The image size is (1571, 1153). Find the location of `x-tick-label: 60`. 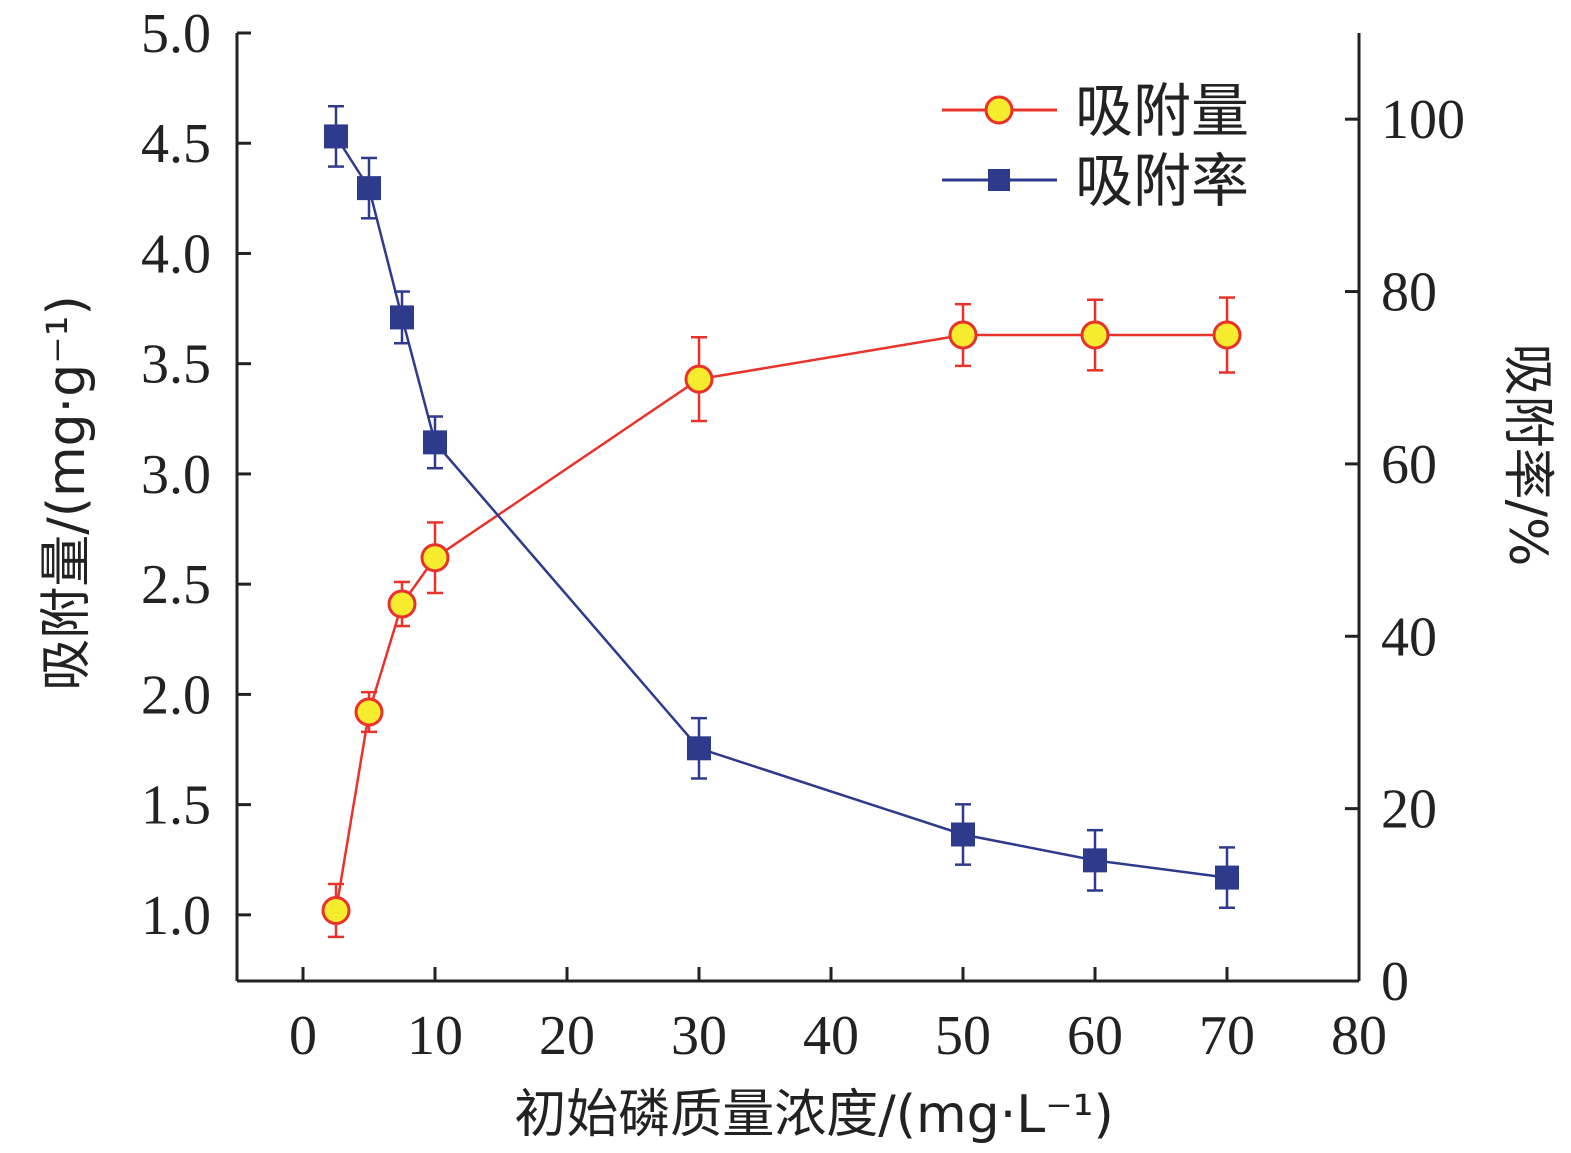

x-tick-label: 60 is located at coordinates (1095, 1036).